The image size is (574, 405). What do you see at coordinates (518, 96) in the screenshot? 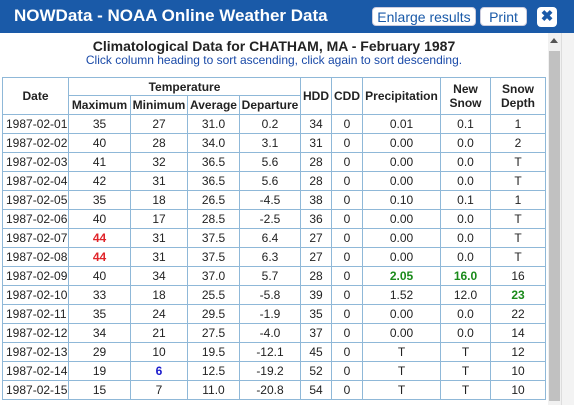
I see `column-header-snow-depth: Snow Depth` at bounding box center [518, 96].